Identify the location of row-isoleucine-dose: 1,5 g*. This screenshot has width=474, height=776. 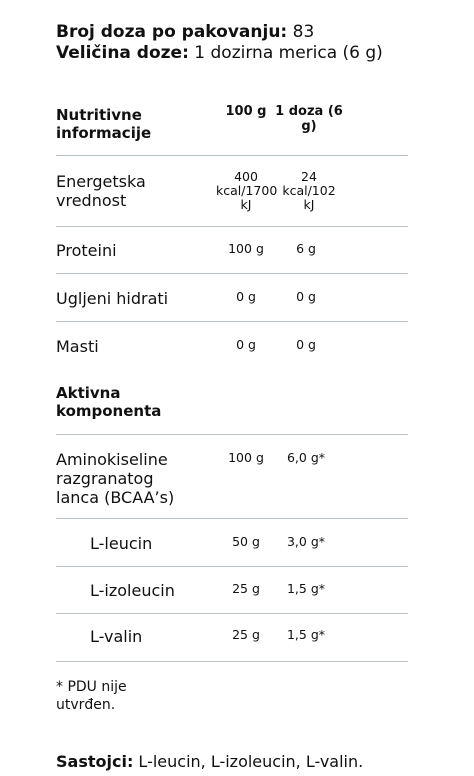
(306, 588).